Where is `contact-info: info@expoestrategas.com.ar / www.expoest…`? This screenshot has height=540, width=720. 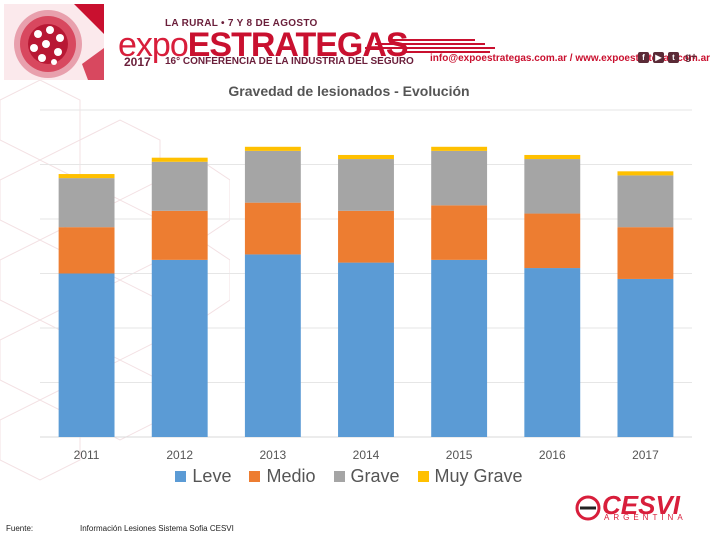
contact-info: info@expoestrategas.com.ar / www.expoest… is located at coordinates (570, 58).